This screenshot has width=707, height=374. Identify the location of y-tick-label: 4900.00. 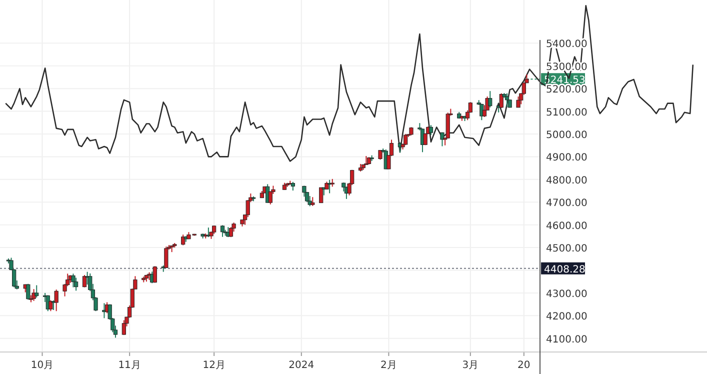
(567, 158).